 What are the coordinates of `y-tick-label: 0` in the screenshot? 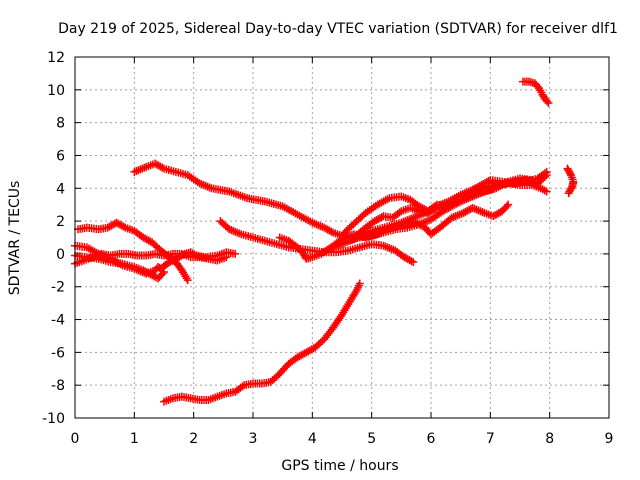 It's located at (60, 255).